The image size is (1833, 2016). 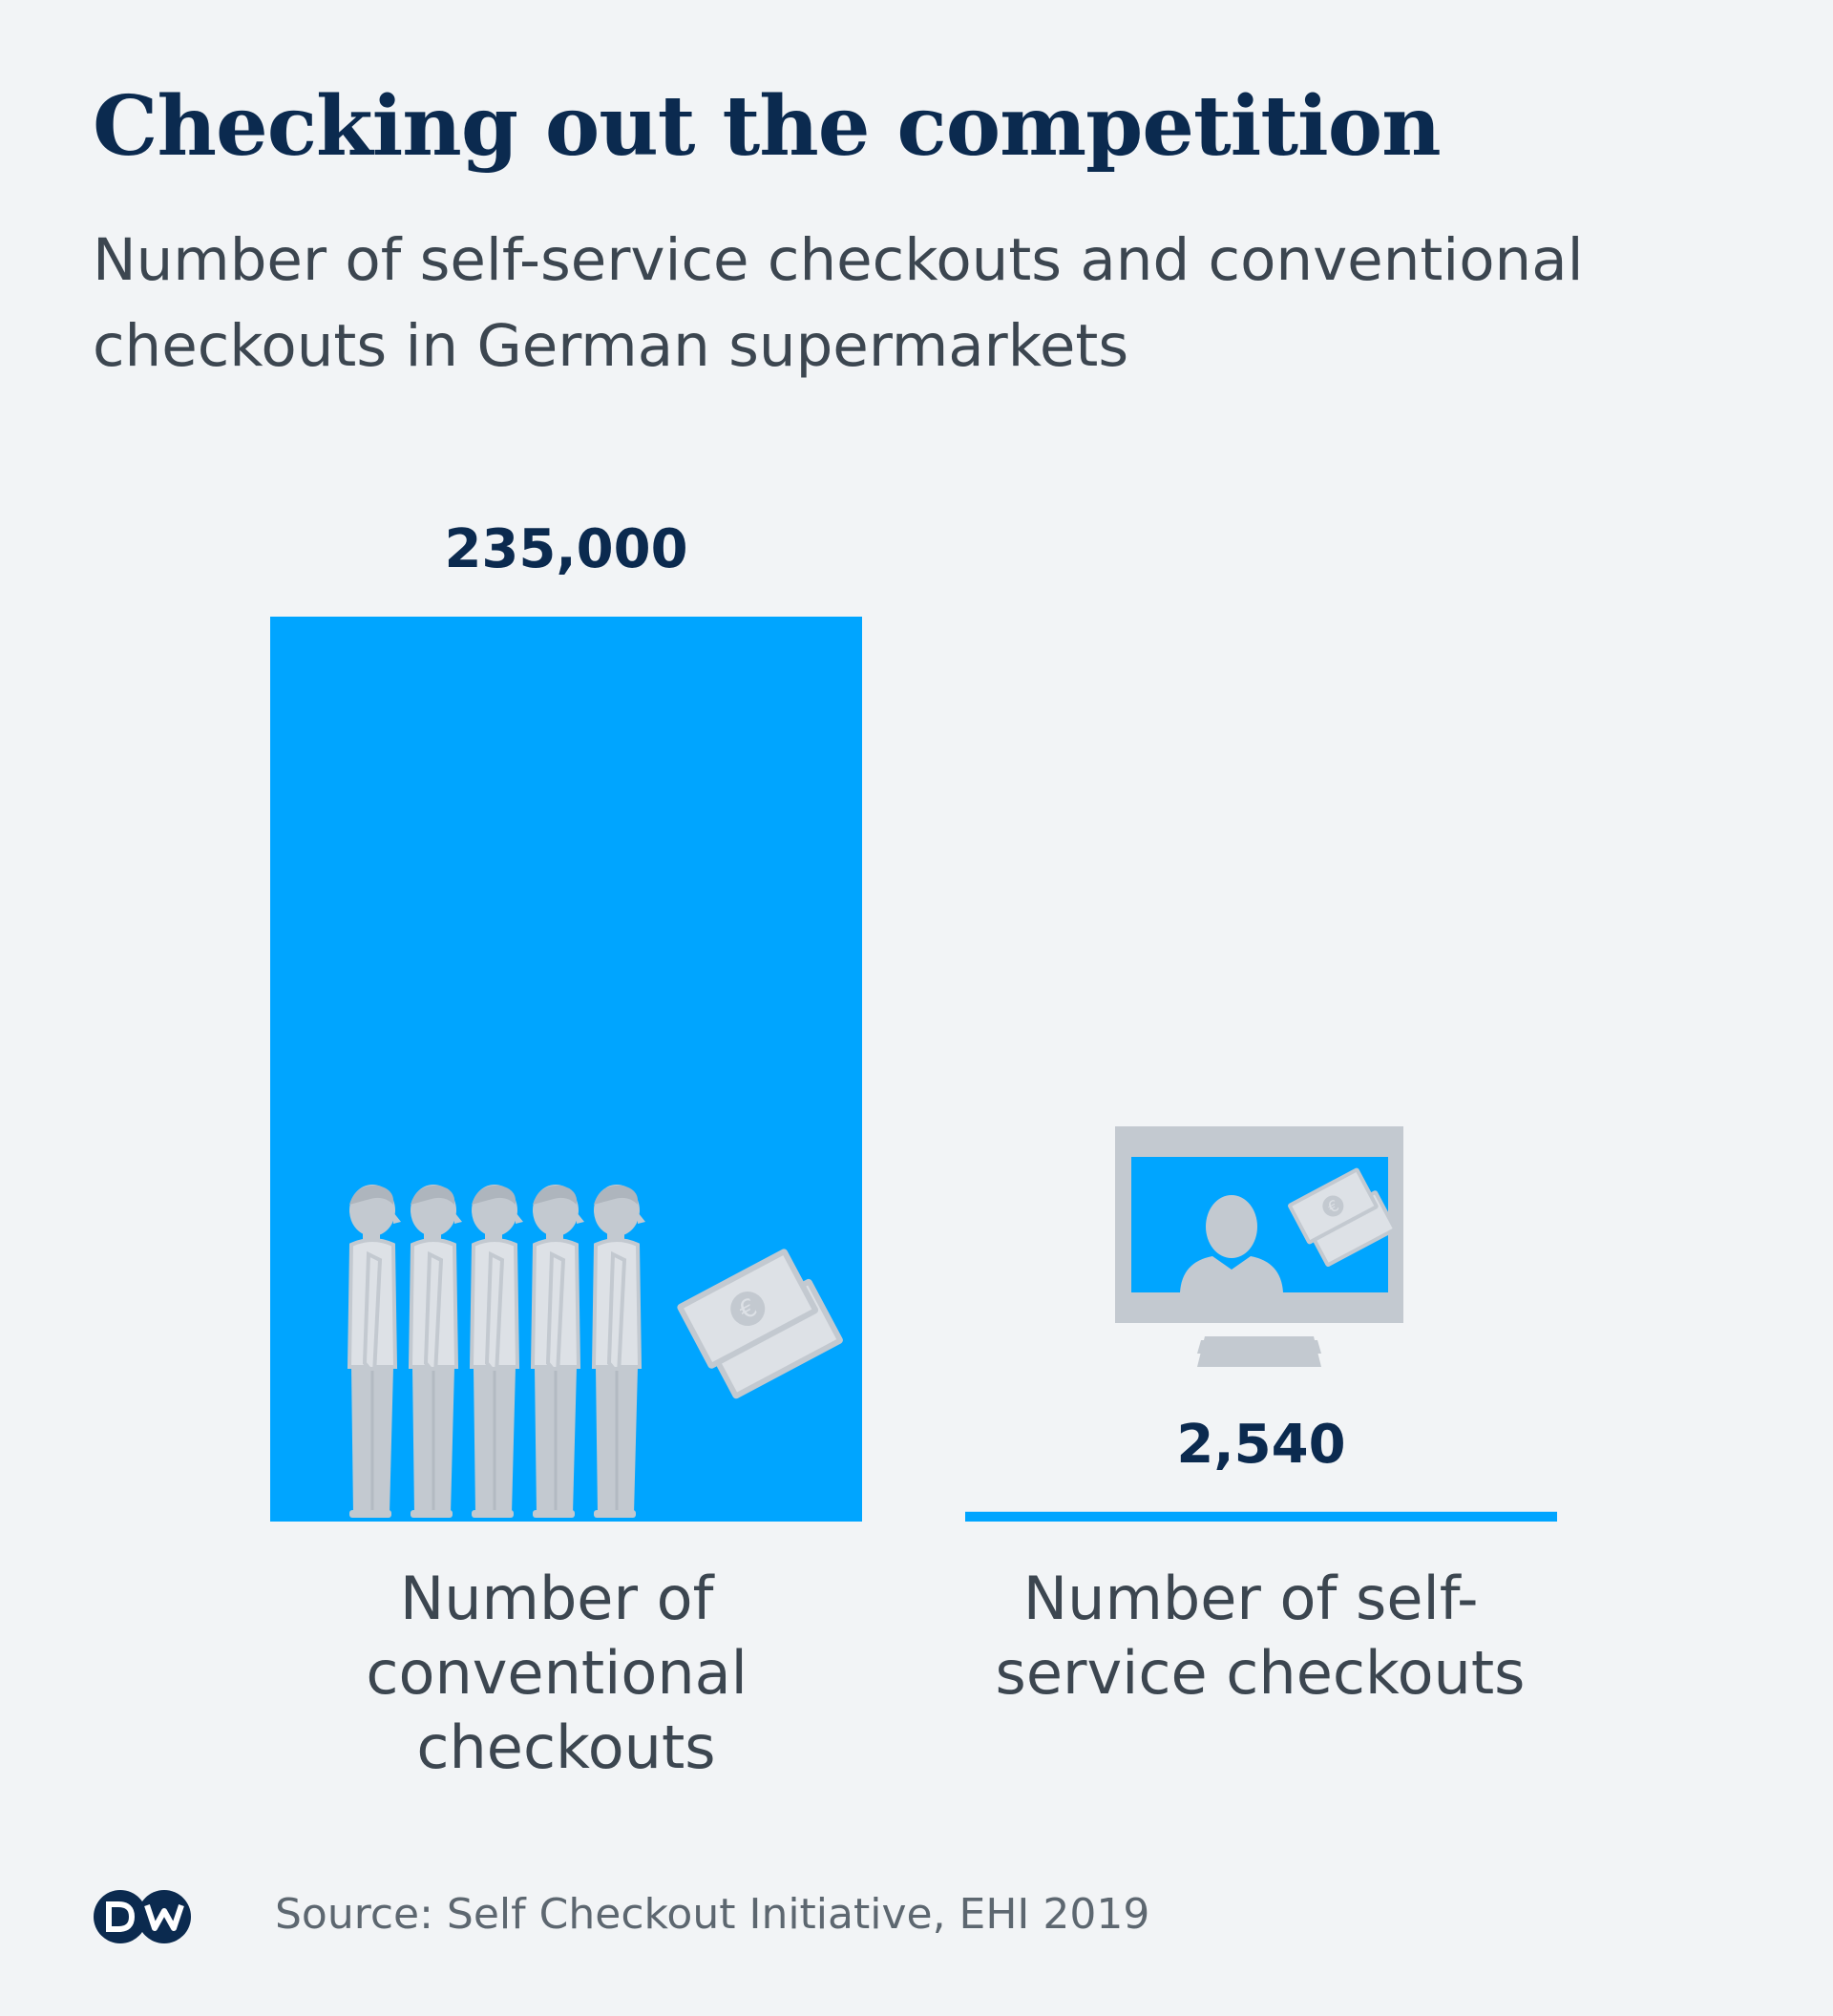 I want to click on category-label-line: checkouts, so click(x=565, y=1747).